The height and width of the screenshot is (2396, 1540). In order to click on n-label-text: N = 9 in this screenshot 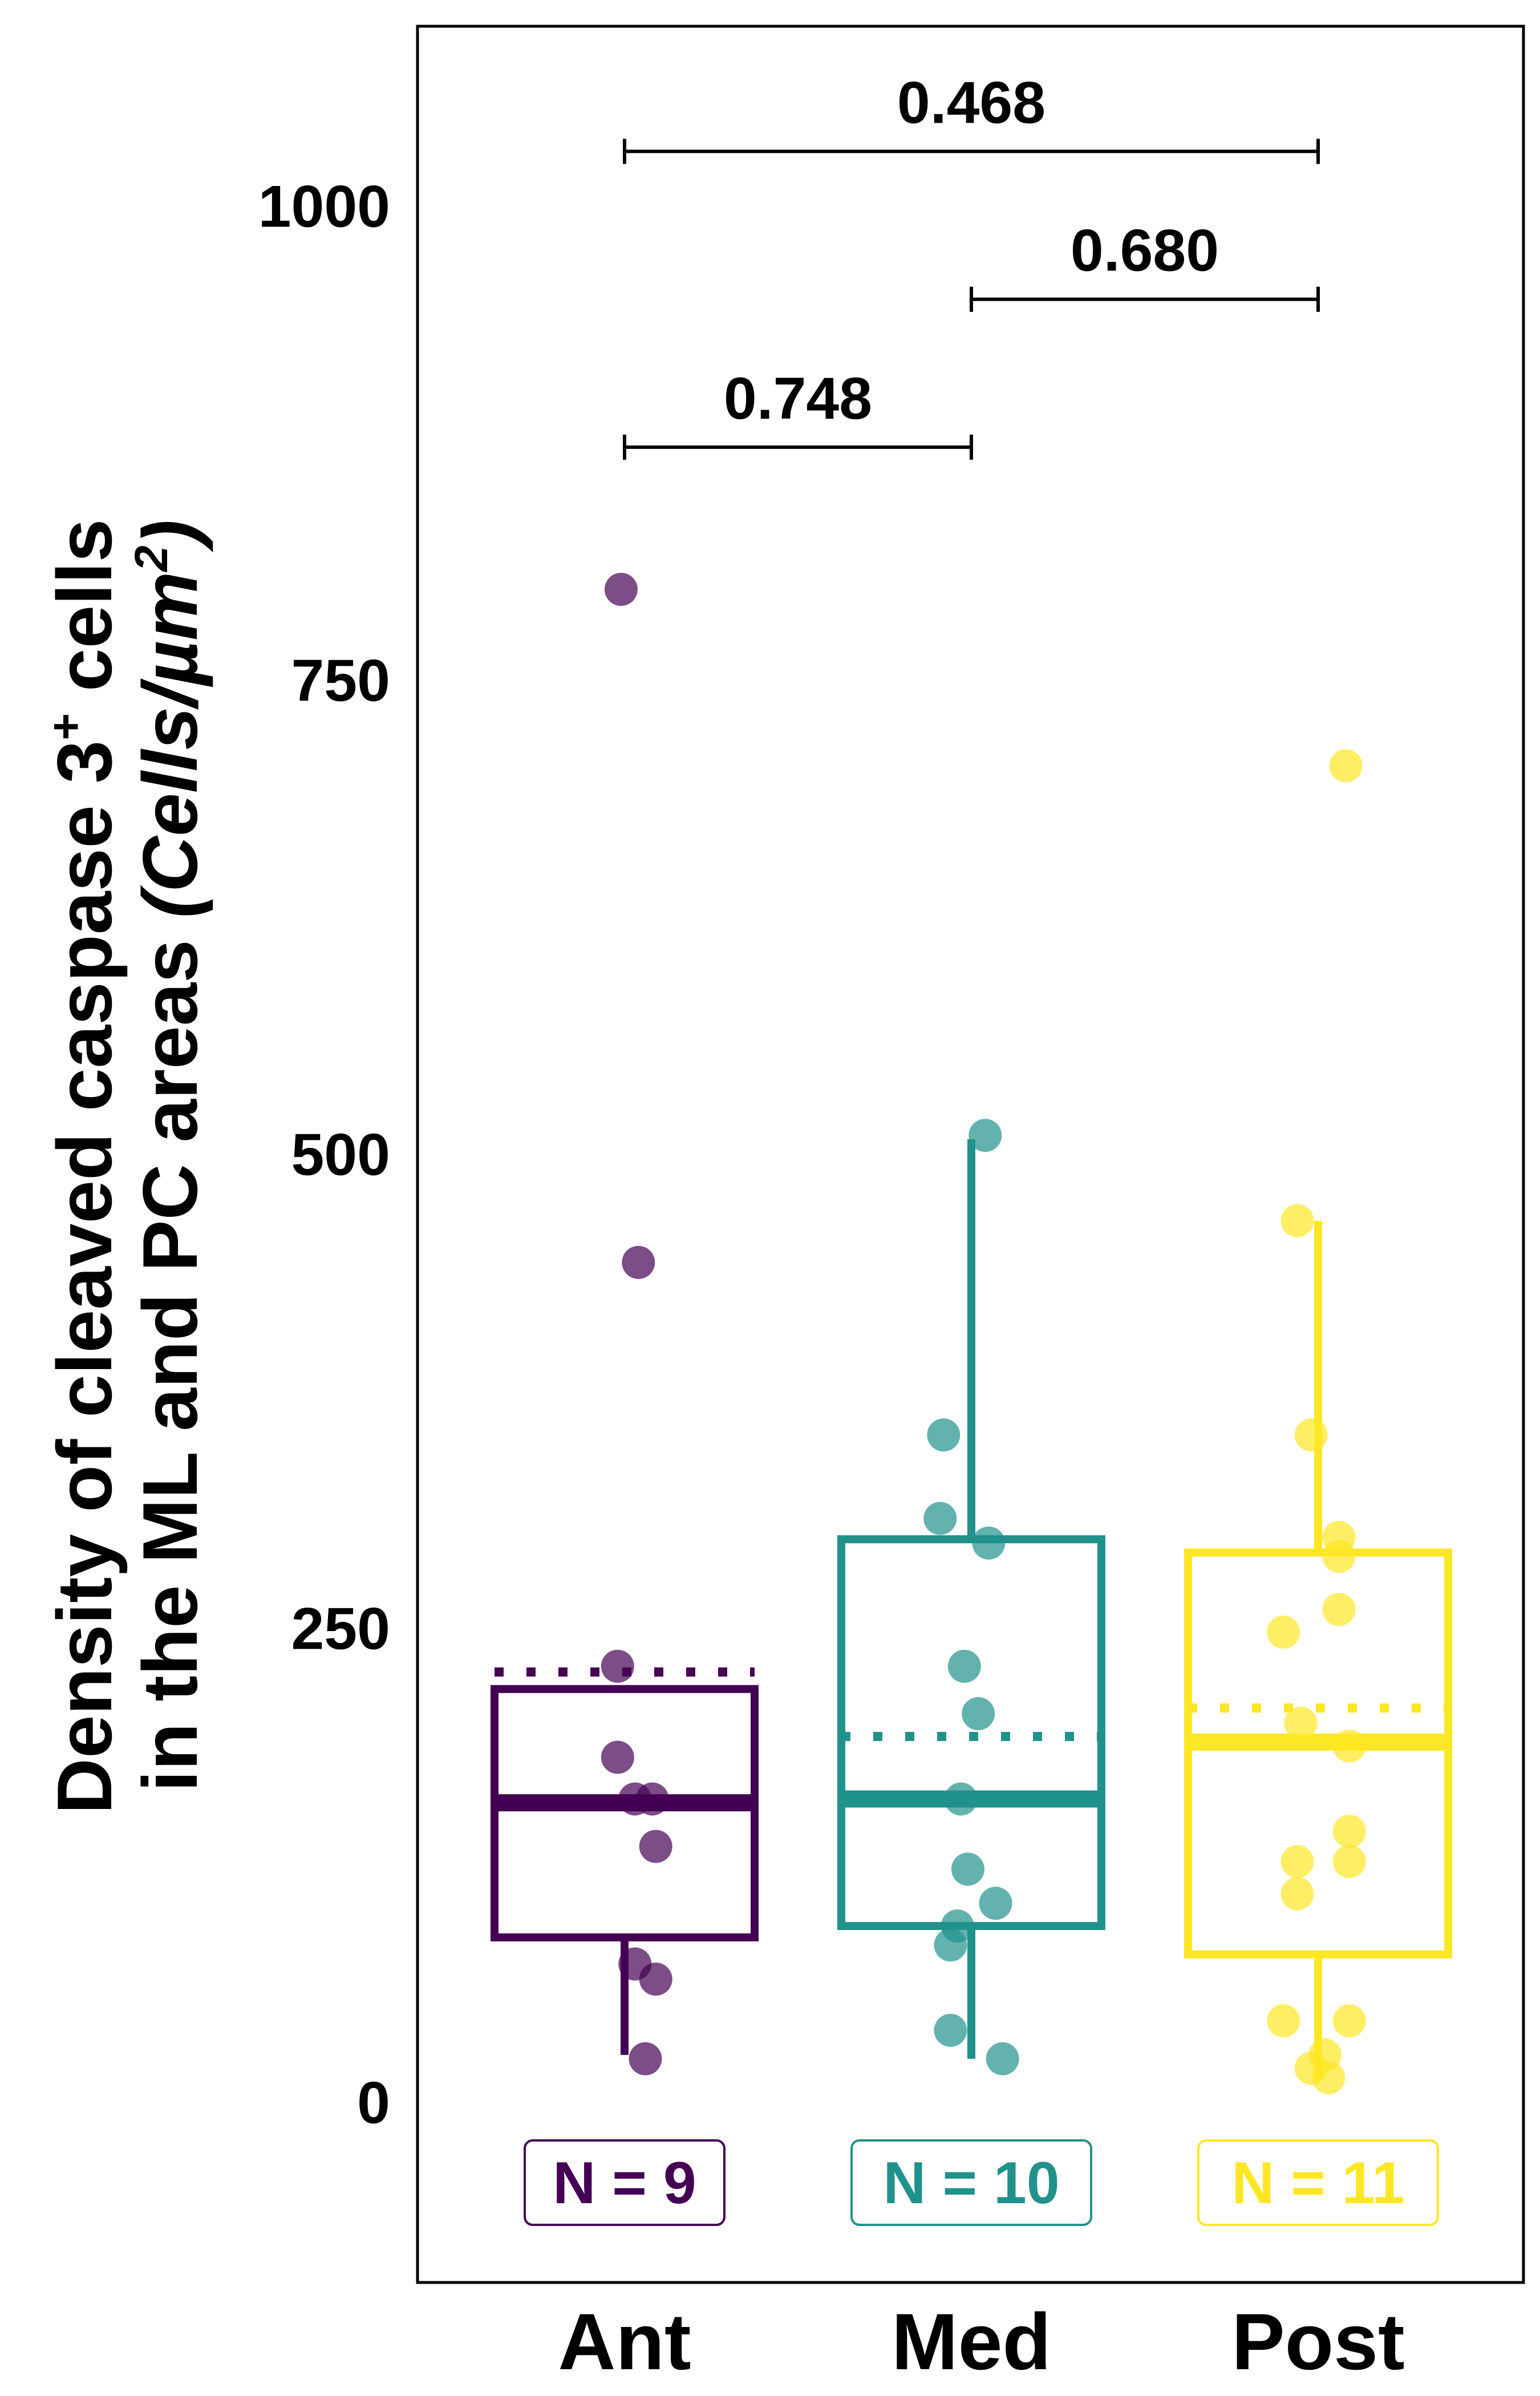, I will do `click(624, 2183)`.